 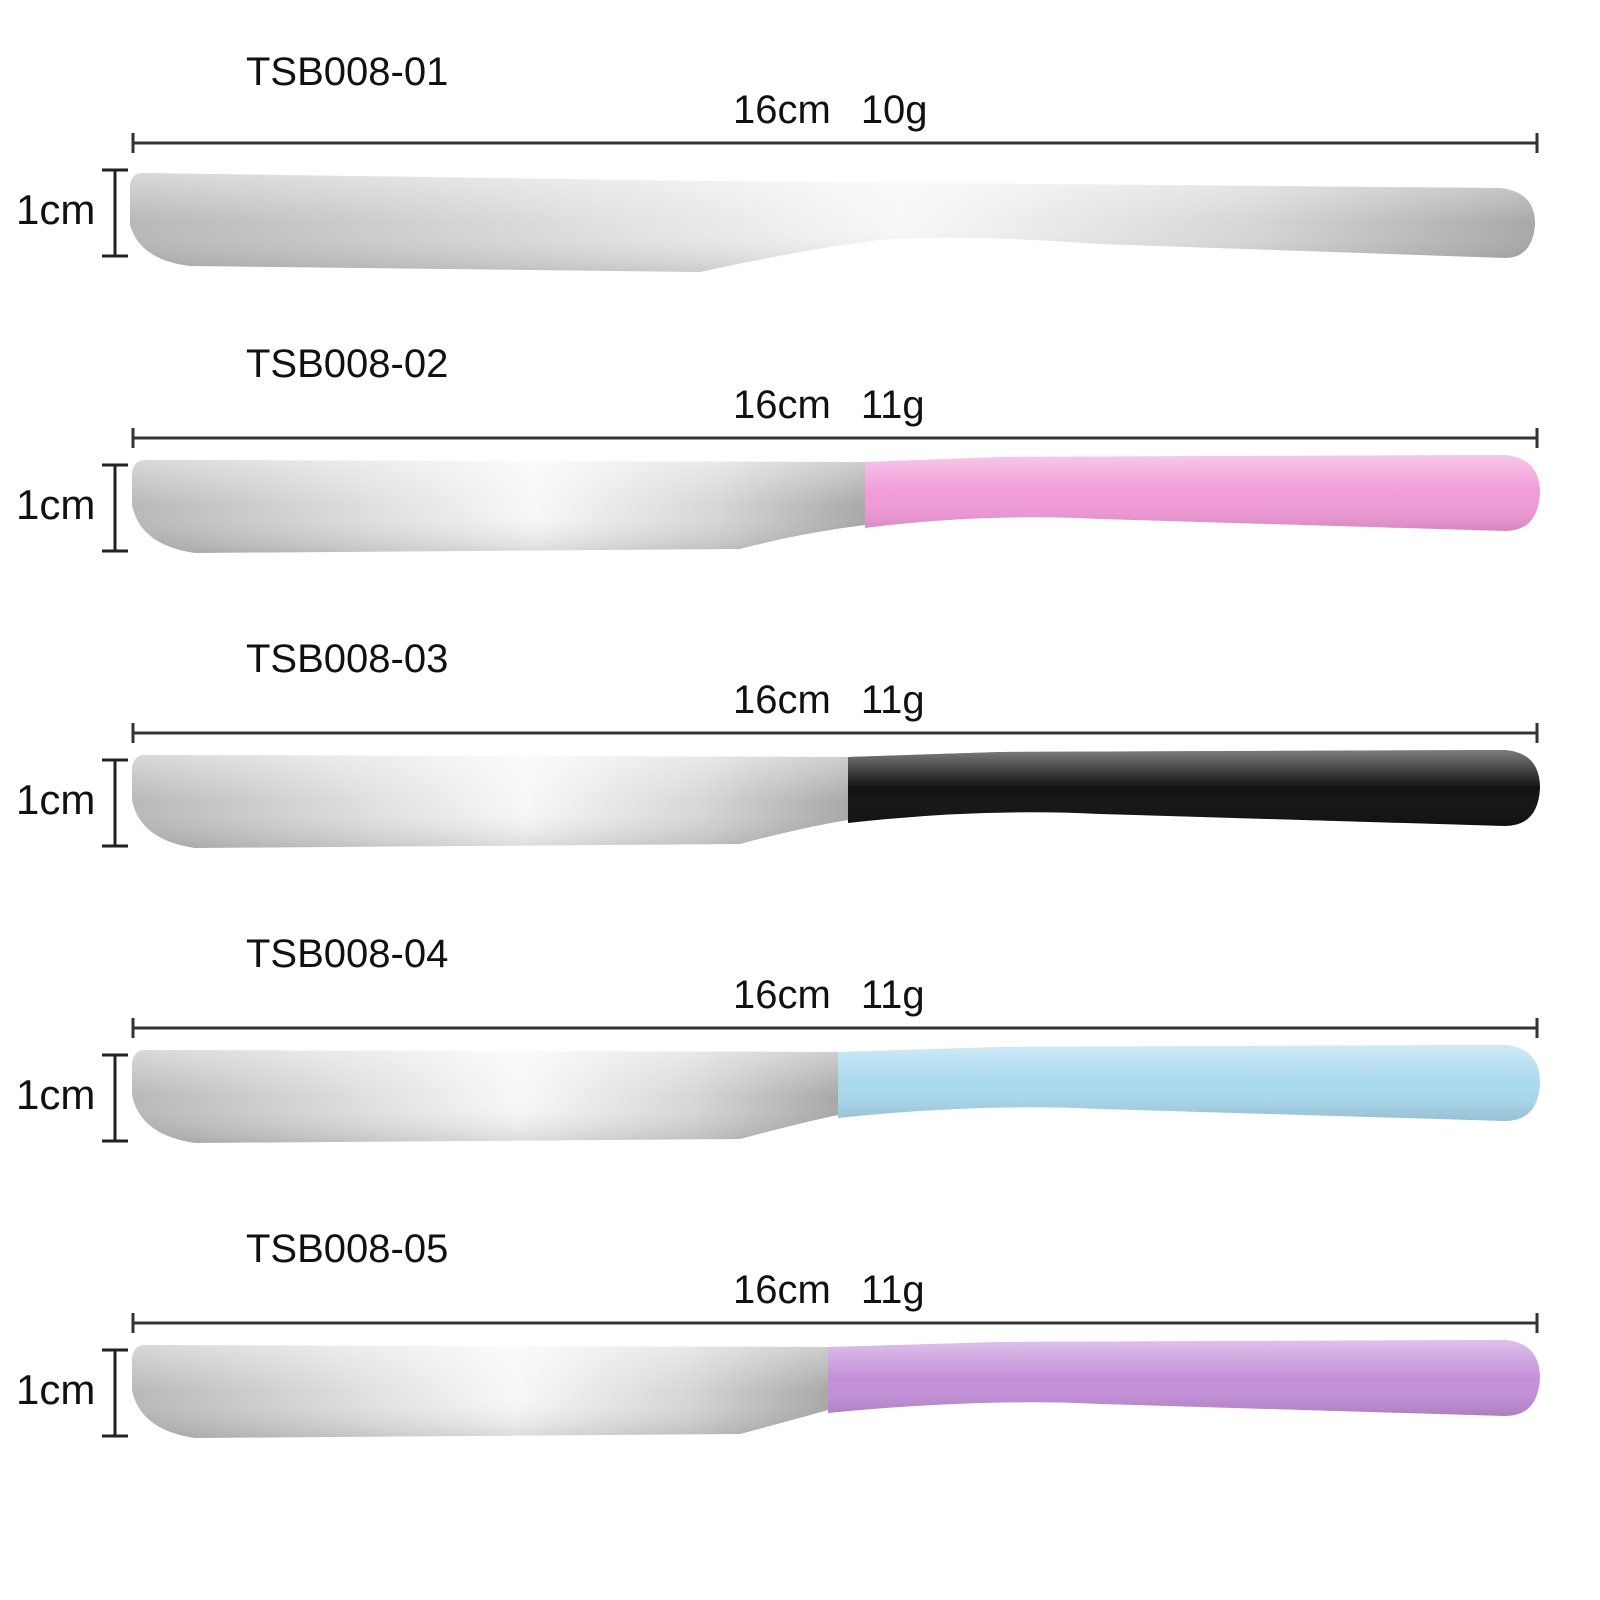 I want to click on model-label: TSB008-04, so click(x=347, y=954).